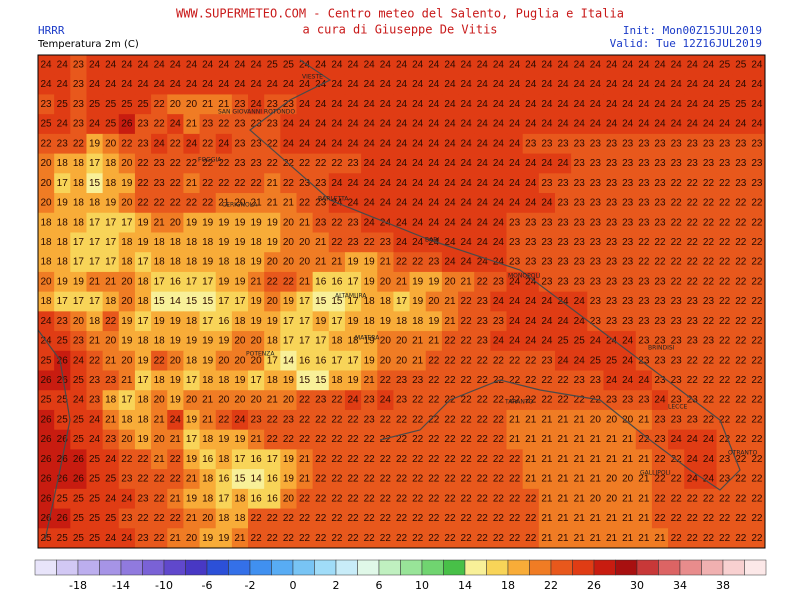 This screenshot has width=800, height=600. What do you see at coordinates (351, 296) in the screenshot?
I see `city: ALTAMURA` at bounding box center [351, 296].